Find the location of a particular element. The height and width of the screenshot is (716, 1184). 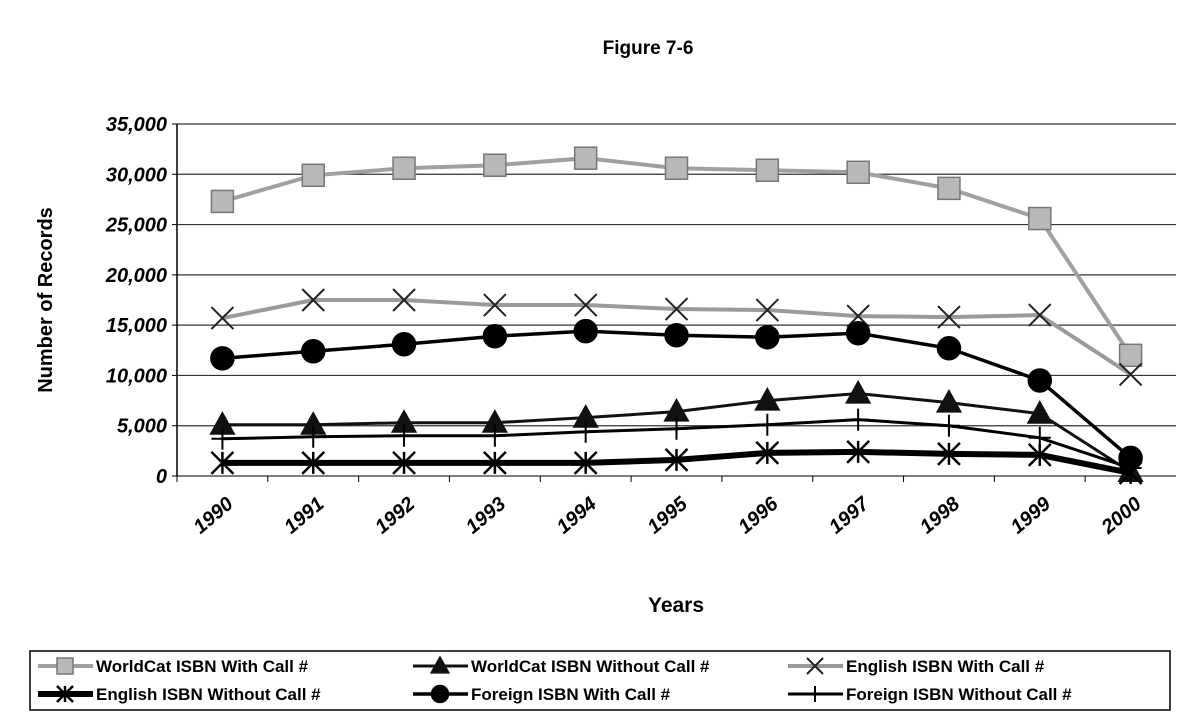

x-tick-label: 1992 is located at coordinates (395, 515).